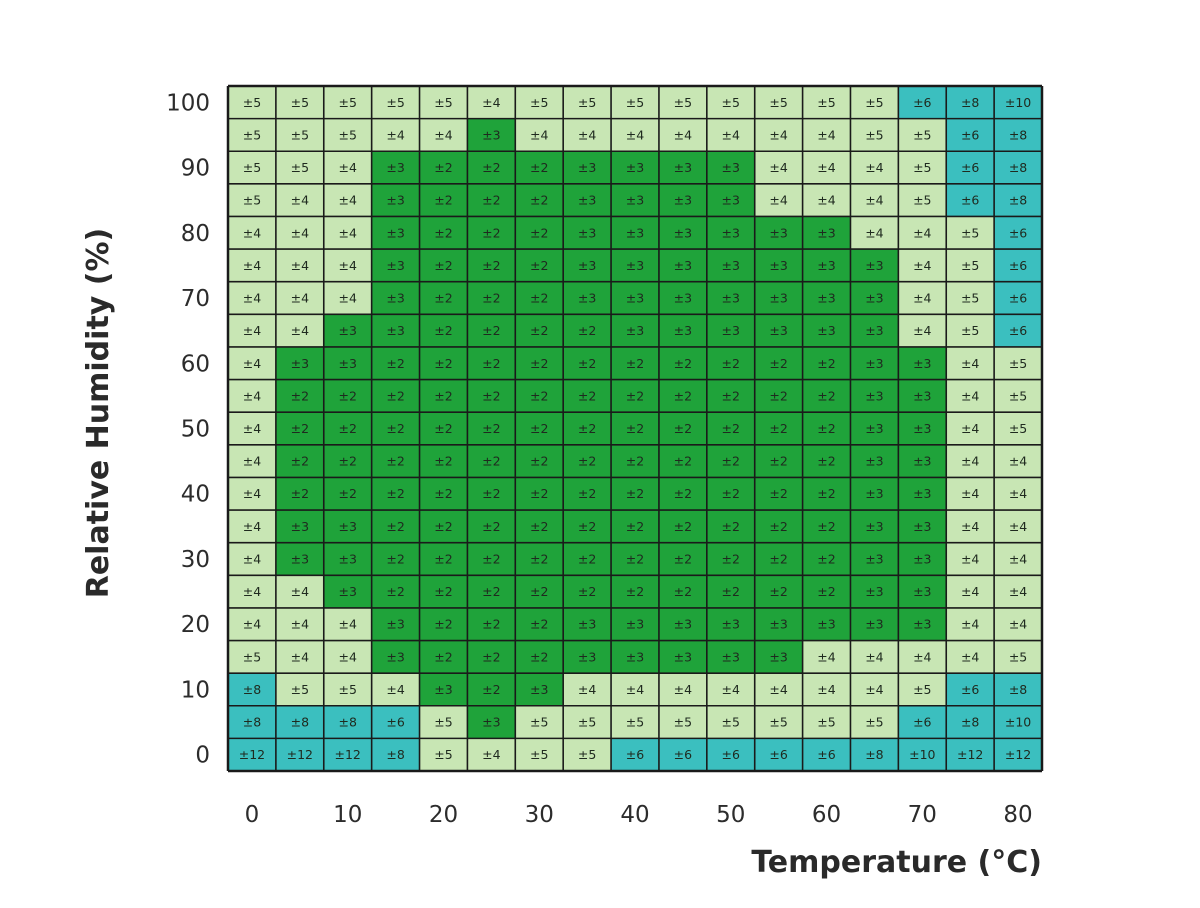 The image size is (1200, 908). Describe the element at coordinates (970, 722) in the screenshot. I see `heatmap-cell-label: ±8` at that location.